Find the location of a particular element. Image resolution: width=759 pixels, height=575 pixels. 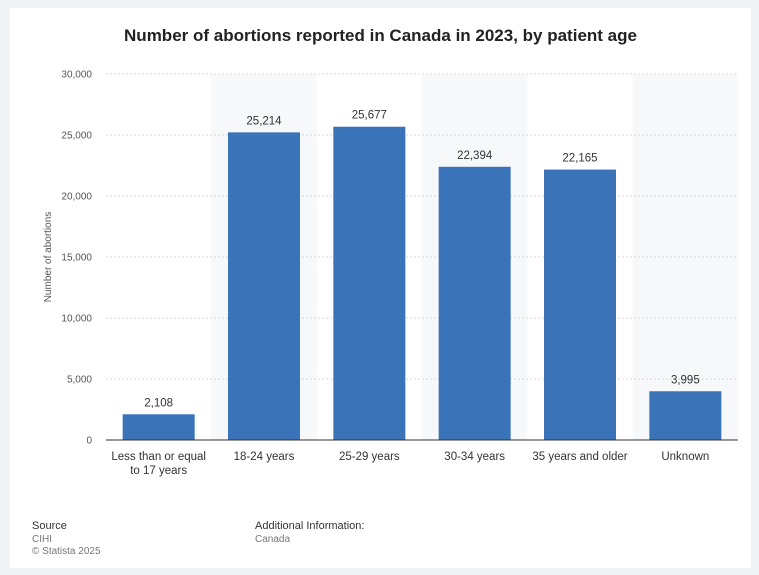

y-tick-label: 20,000 is located at coordinates (76, 197).